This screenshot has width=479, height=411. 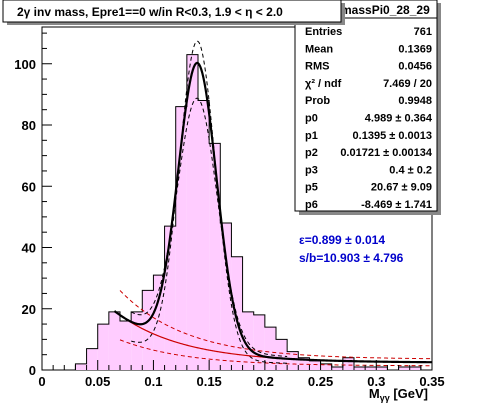 I want to click on stats-row-label: p1, so click(x=311, y=136).